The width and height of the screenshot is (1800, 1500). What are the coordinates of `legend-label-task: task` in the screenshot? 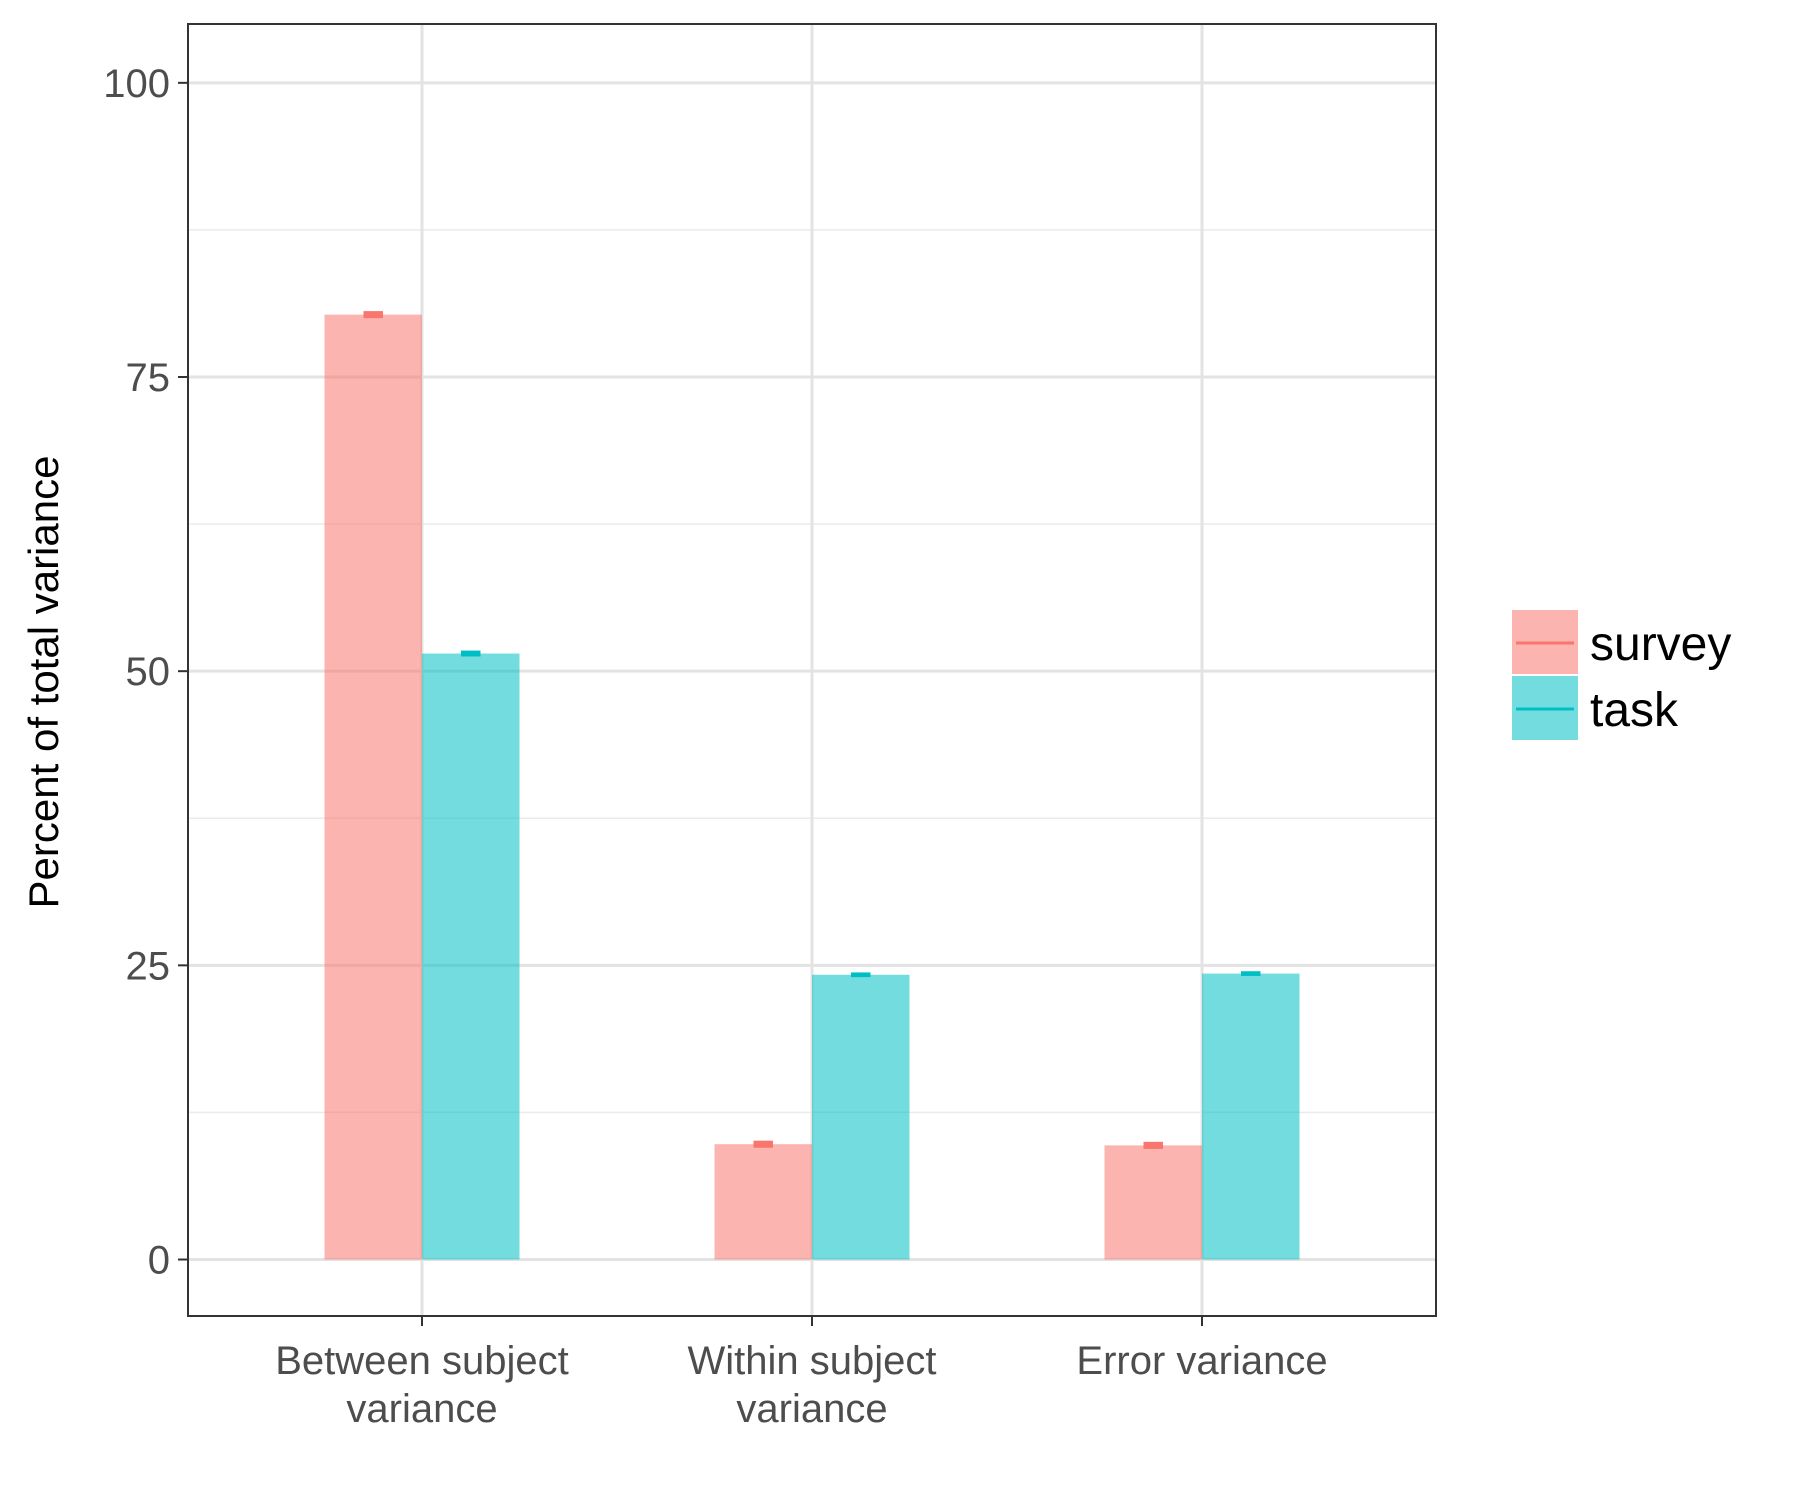 It's located at (1634, 710).